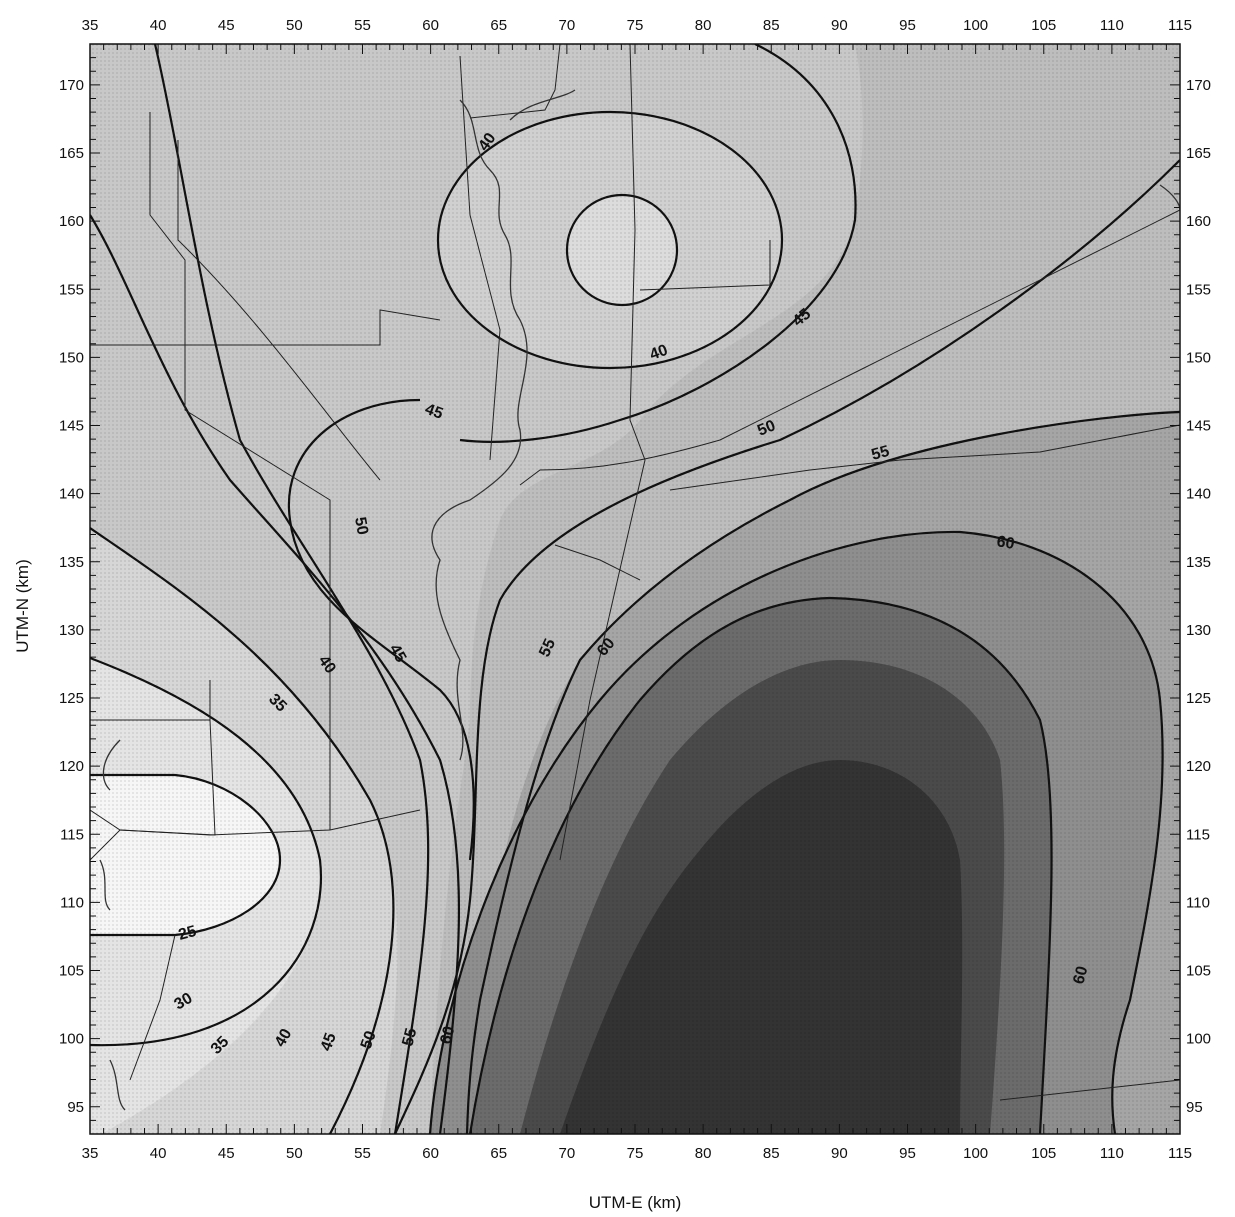  I want to click on y-tick-label-right: 150, so click(1198, 357).